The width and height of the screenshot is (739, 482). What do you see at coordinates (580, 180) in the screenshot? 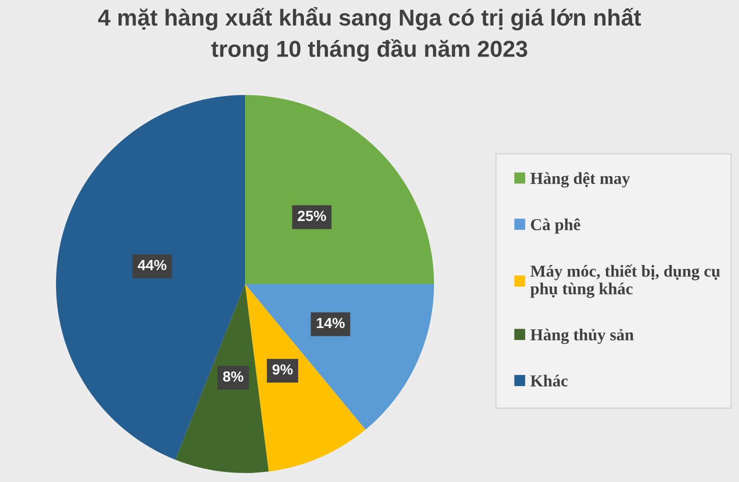
I see `legend-label: Hàng dệt may` at bounding box center [580, 180].